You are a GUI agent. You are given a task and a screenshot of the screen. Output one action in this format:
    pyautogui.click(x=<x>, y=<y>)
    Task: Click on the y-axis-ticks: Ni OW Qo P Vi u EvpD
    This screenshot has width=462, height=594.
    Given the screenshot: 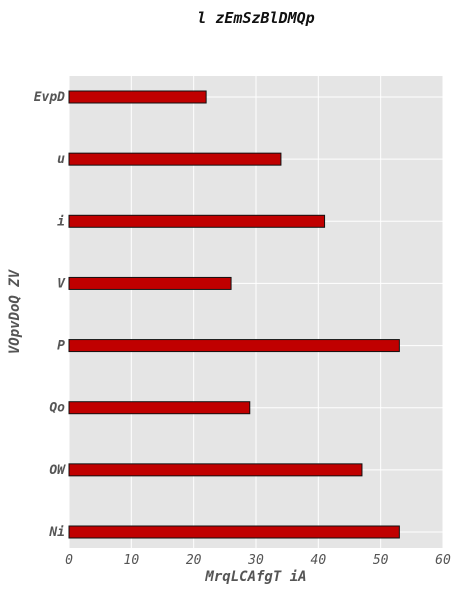 What is the action you would take?
    pyautogui.click(x=50, y=315)
    